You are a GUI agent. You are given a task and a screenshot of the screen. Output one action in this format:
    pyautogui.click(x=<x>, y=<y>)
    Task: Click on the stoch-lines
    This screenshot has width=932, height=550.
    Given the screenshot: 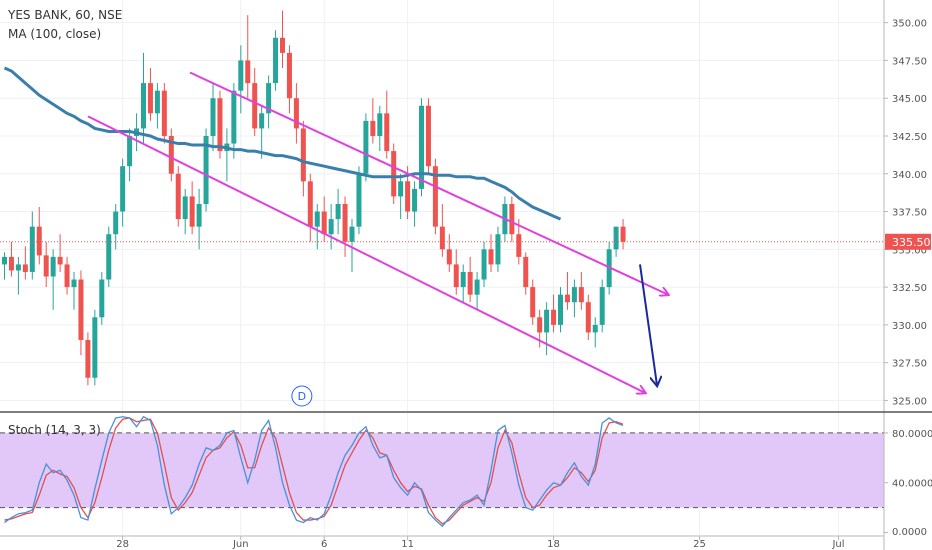 What is the action you would take?
    pyautogui.click(x=314, y=471)
    